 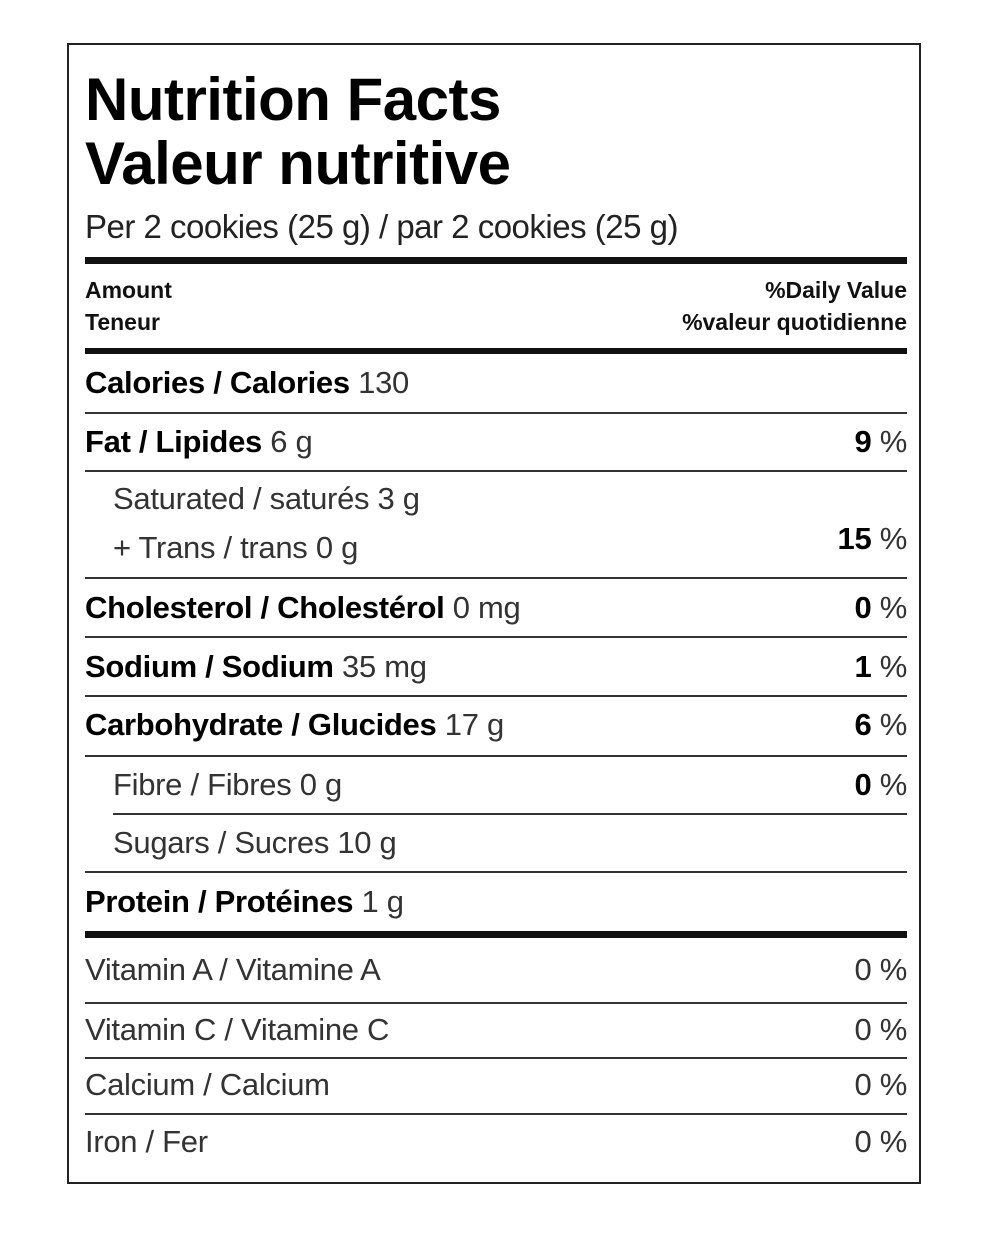 I want to click on sugars-label: Sugars / Sucres 10 g, so click(x=255, y=842).